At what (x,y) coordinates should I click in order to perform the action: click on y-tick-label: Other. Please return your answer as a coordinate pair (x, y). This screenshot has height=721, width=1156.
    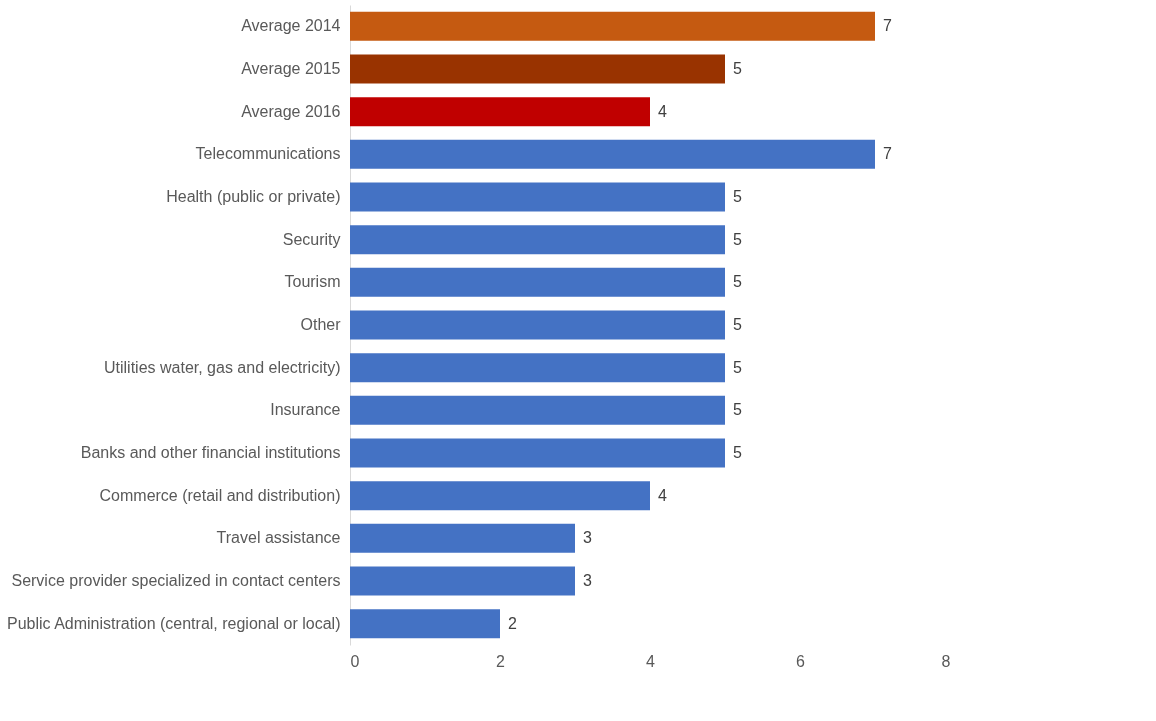
    Looking at the image, I should click on (321, 324).